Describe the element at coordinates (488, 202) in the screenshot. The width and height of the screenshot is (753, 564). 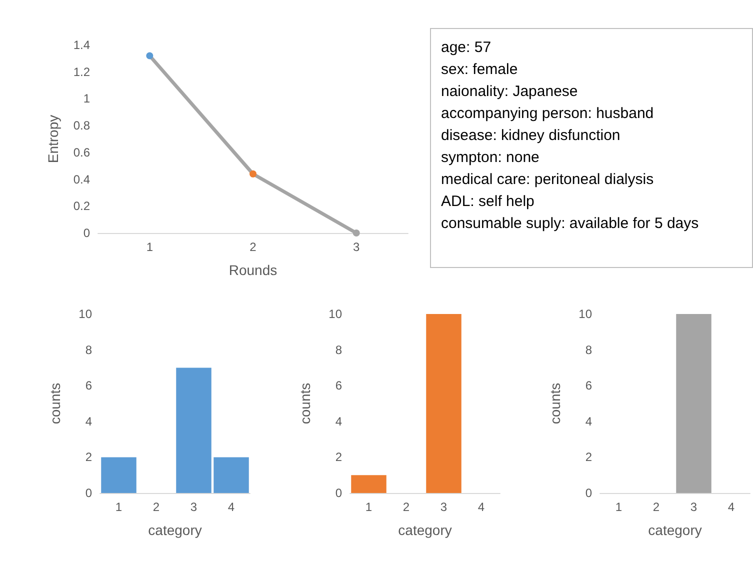
I see `text: ADL: self help` at that location.